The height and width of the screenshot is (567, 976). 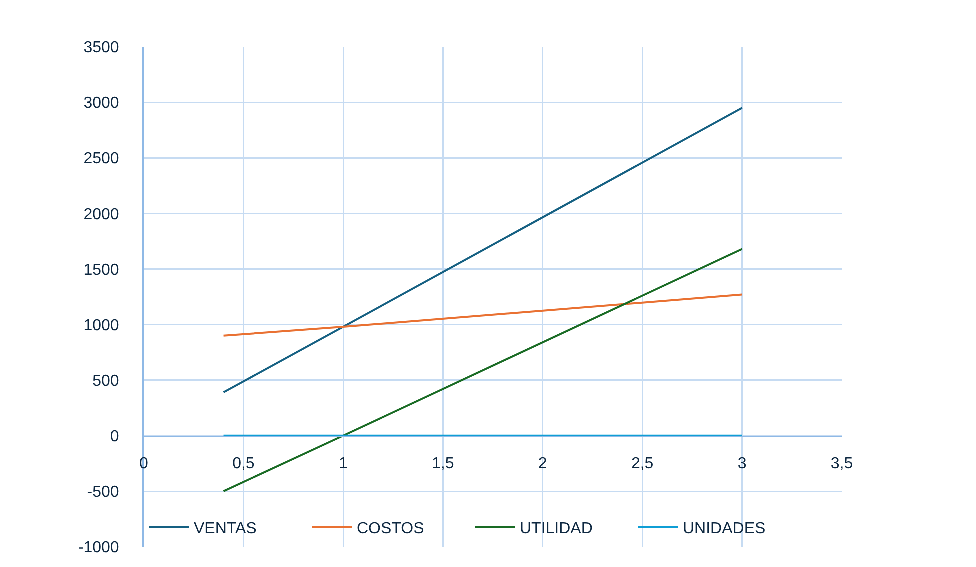 I want to click on x-tick-label: 2,5, so click(x=642, y=464).